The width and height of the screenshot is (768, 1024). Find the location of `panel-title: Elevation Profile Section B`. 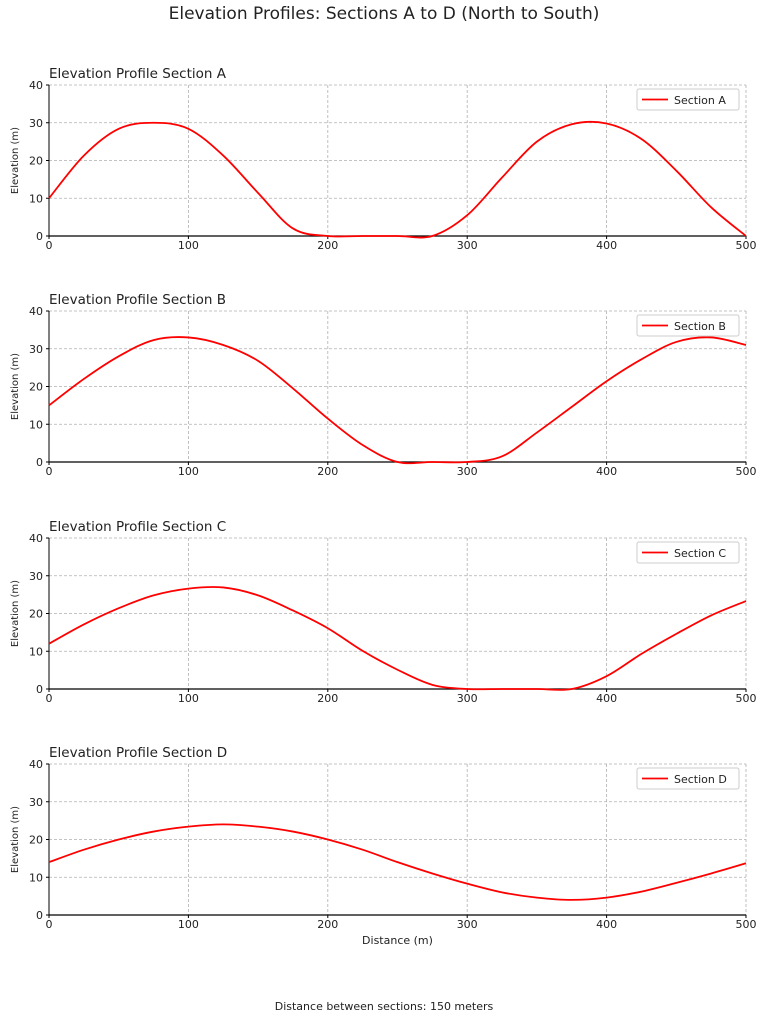

panel-title: Elevation Profile Section B is located at coordinates (137, 300).